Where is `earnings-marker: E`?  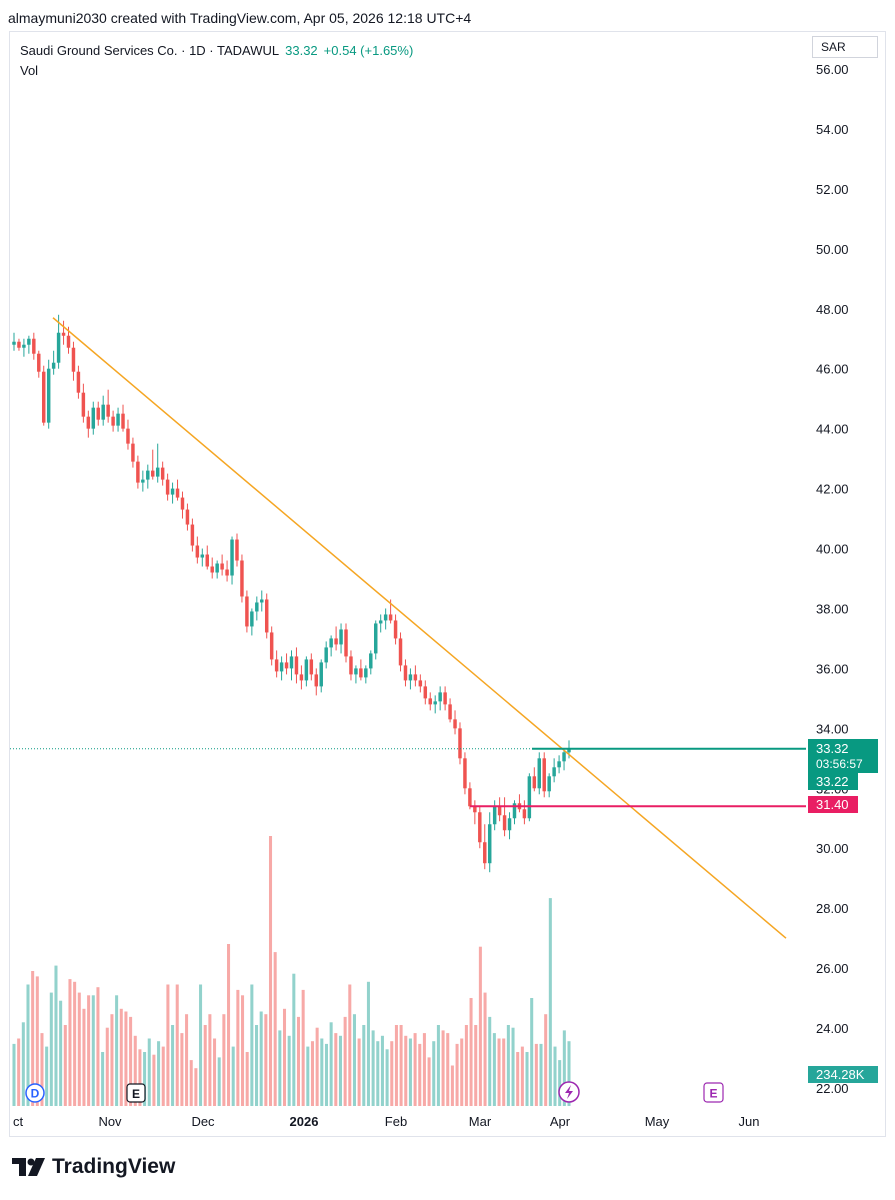
earnings-marker: E is located at coordinates (136, 1093).